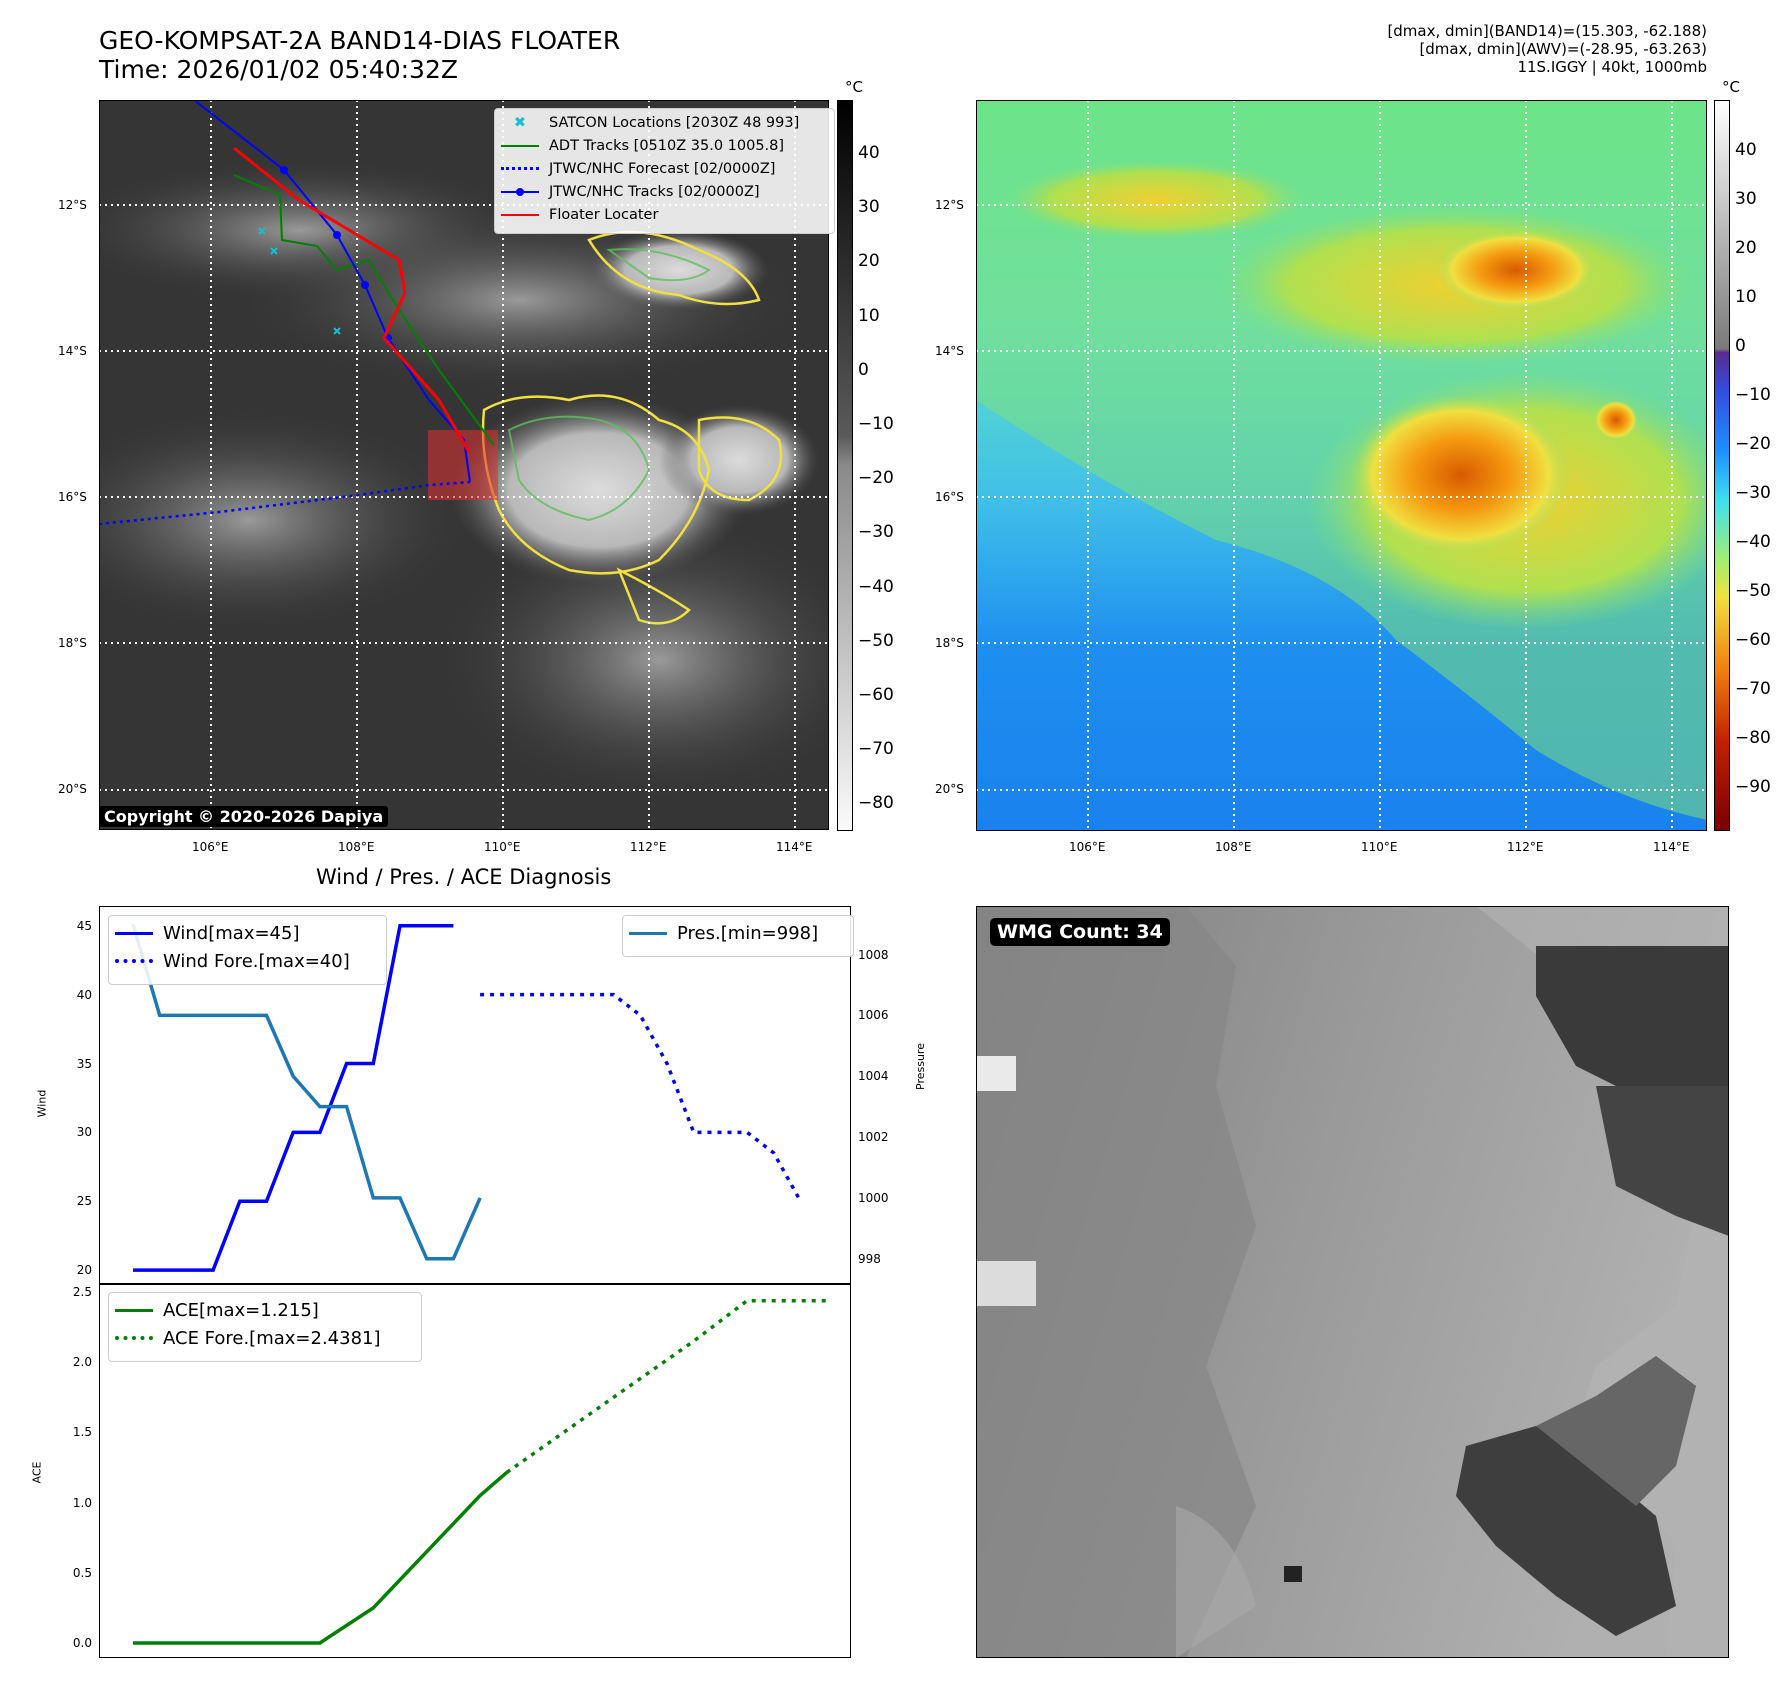 This screenshot has width=1792, height=1690. Describe the element at coordinates (293, 1098) in the screenshot. I see `wind-line` at that location.